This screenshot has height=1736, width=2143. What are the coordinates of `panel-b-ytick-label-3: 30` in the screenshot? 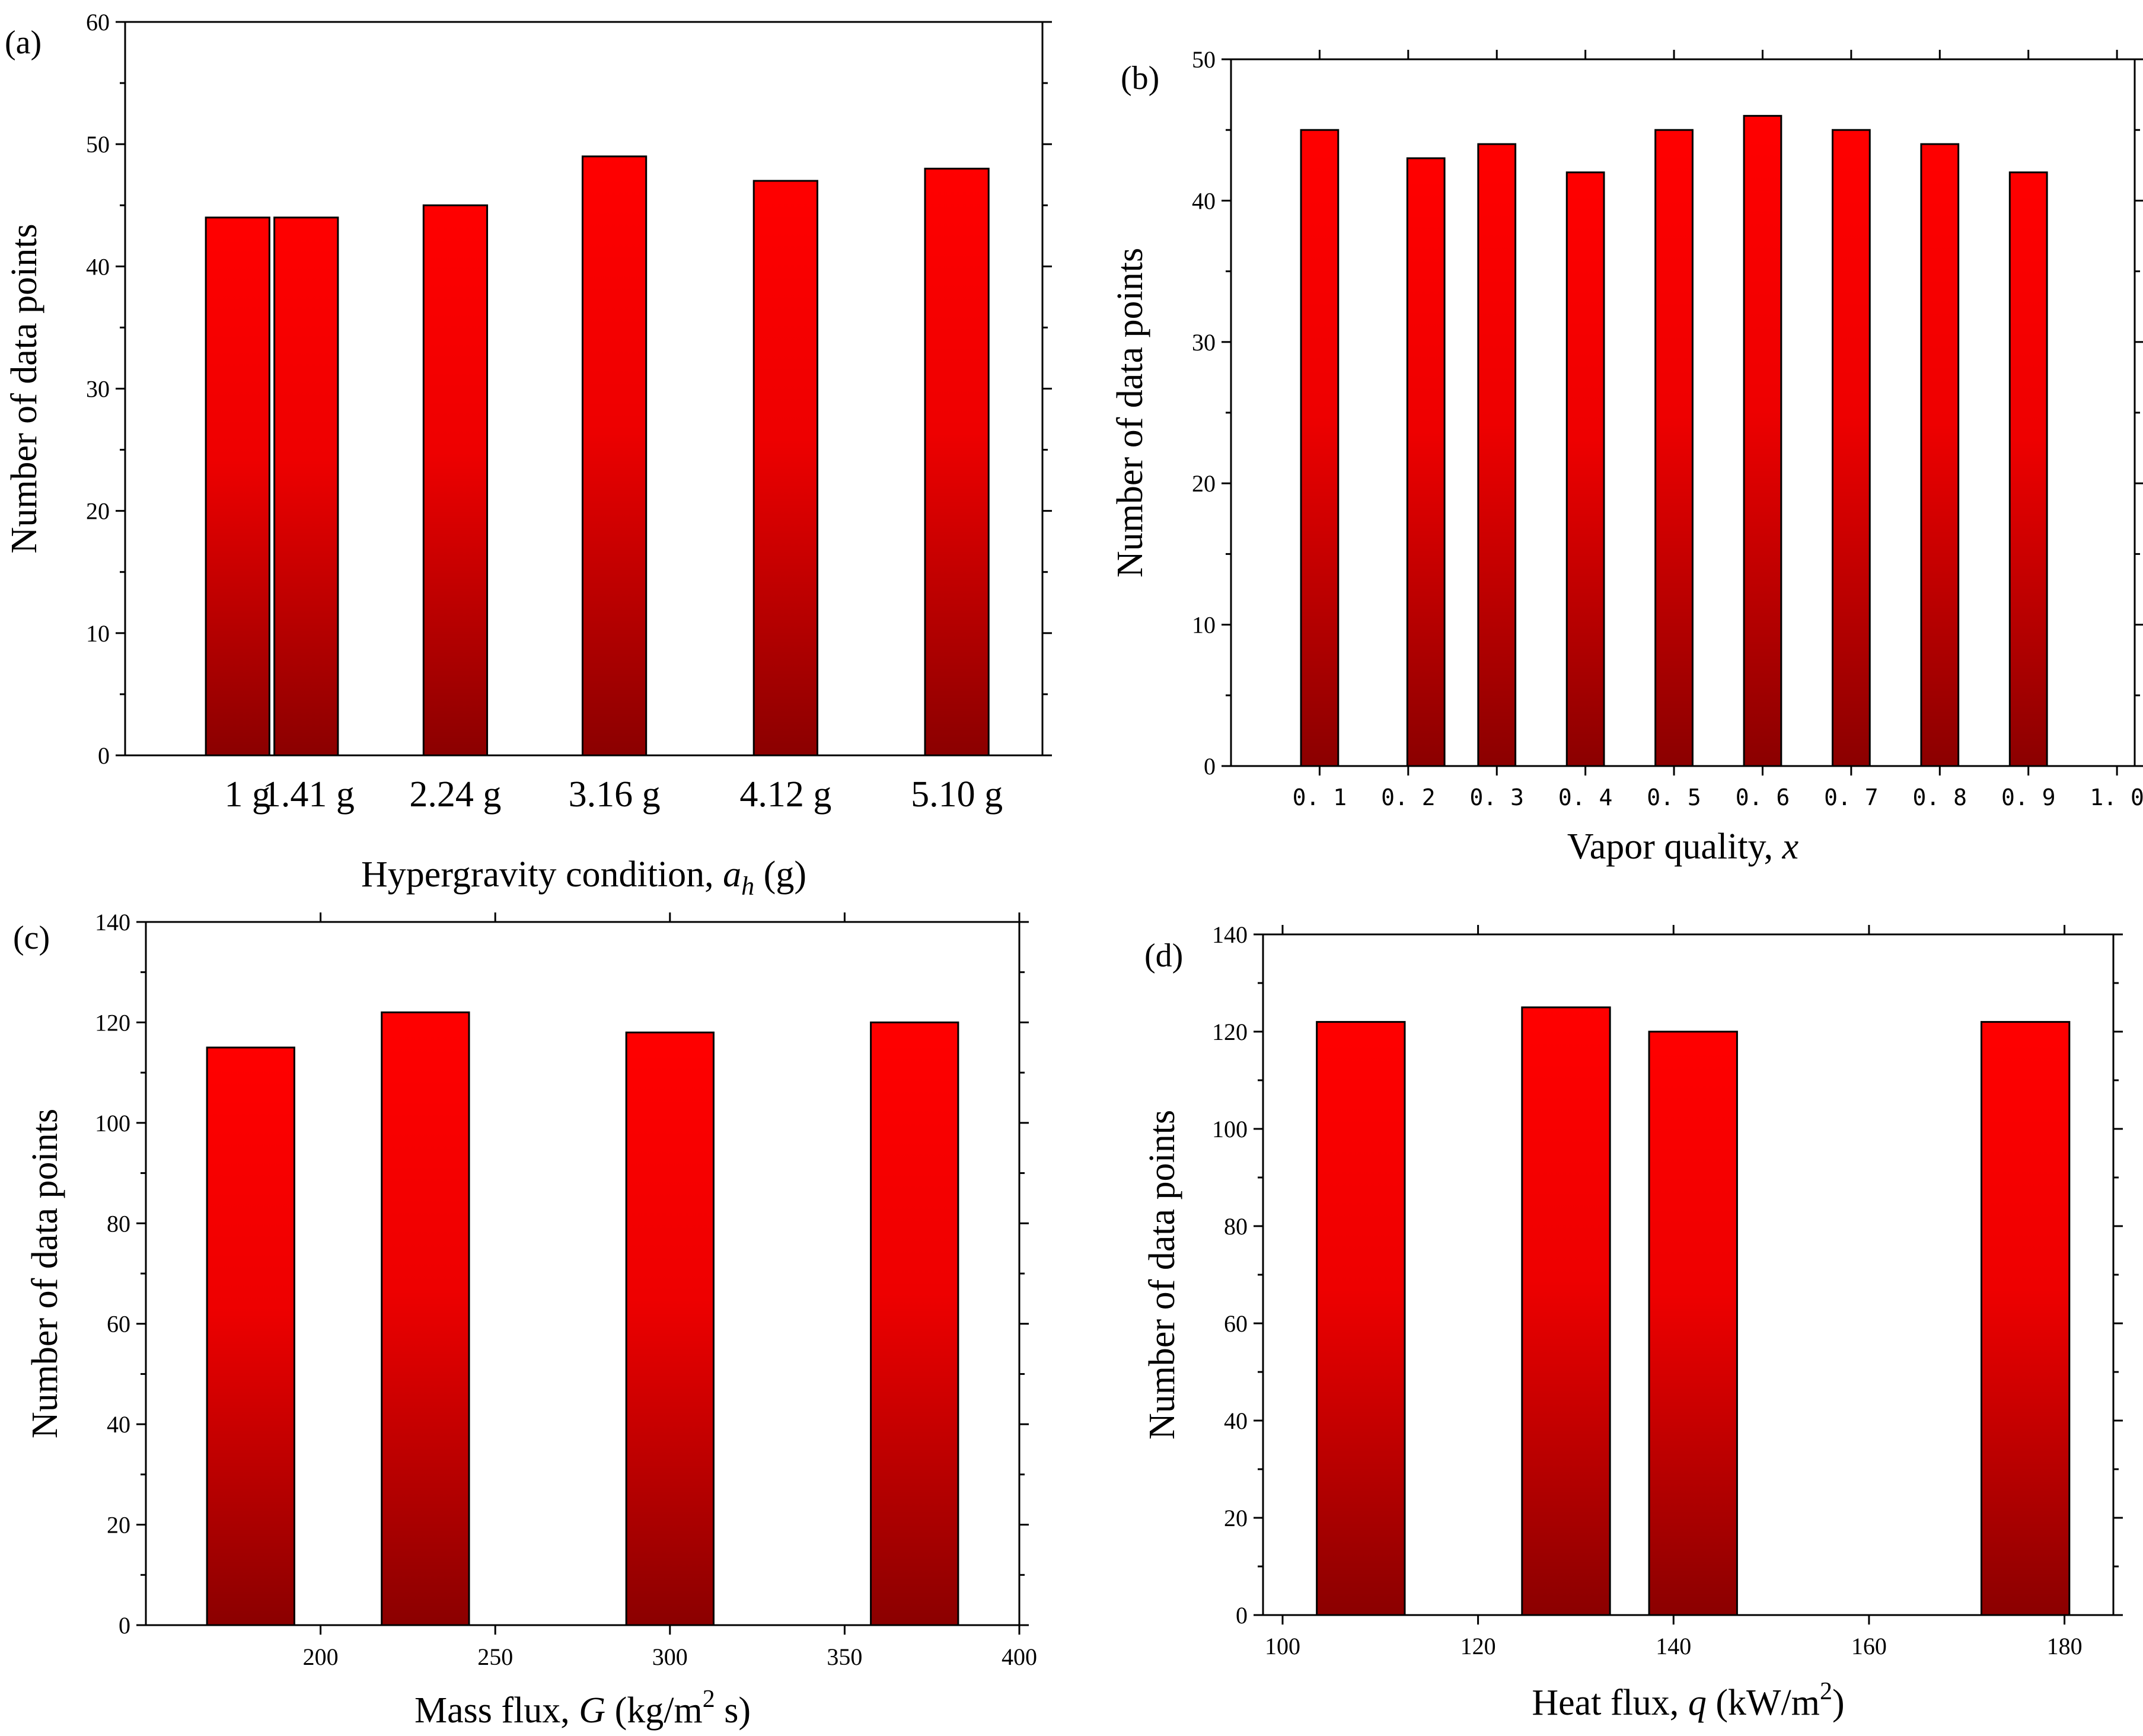 It's located at (1204, 342).